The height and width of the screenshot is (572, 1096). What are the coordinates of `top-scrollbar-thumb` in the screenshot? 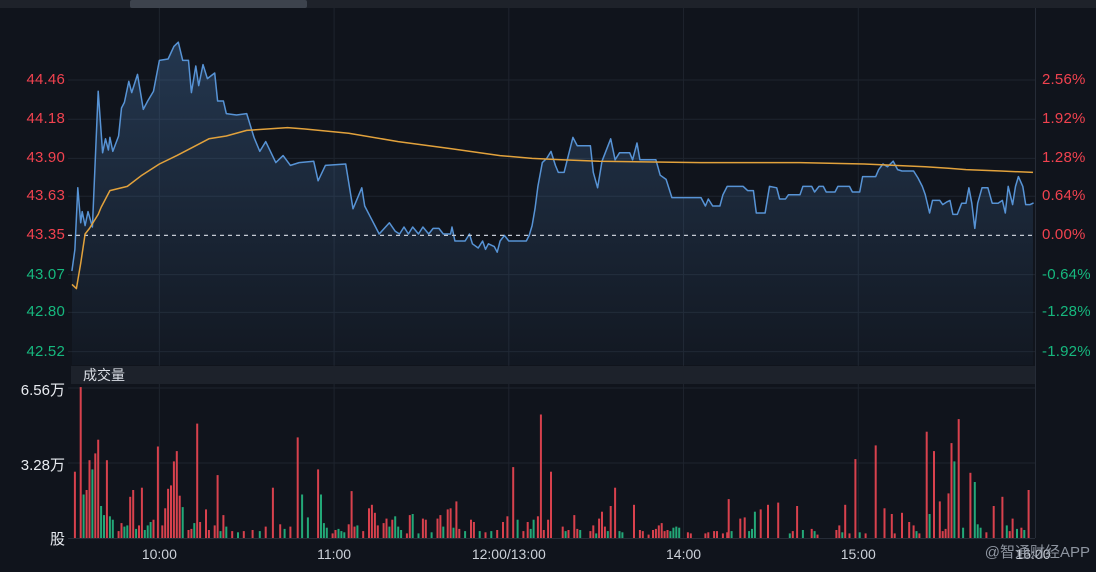 It's located at (218, 4).